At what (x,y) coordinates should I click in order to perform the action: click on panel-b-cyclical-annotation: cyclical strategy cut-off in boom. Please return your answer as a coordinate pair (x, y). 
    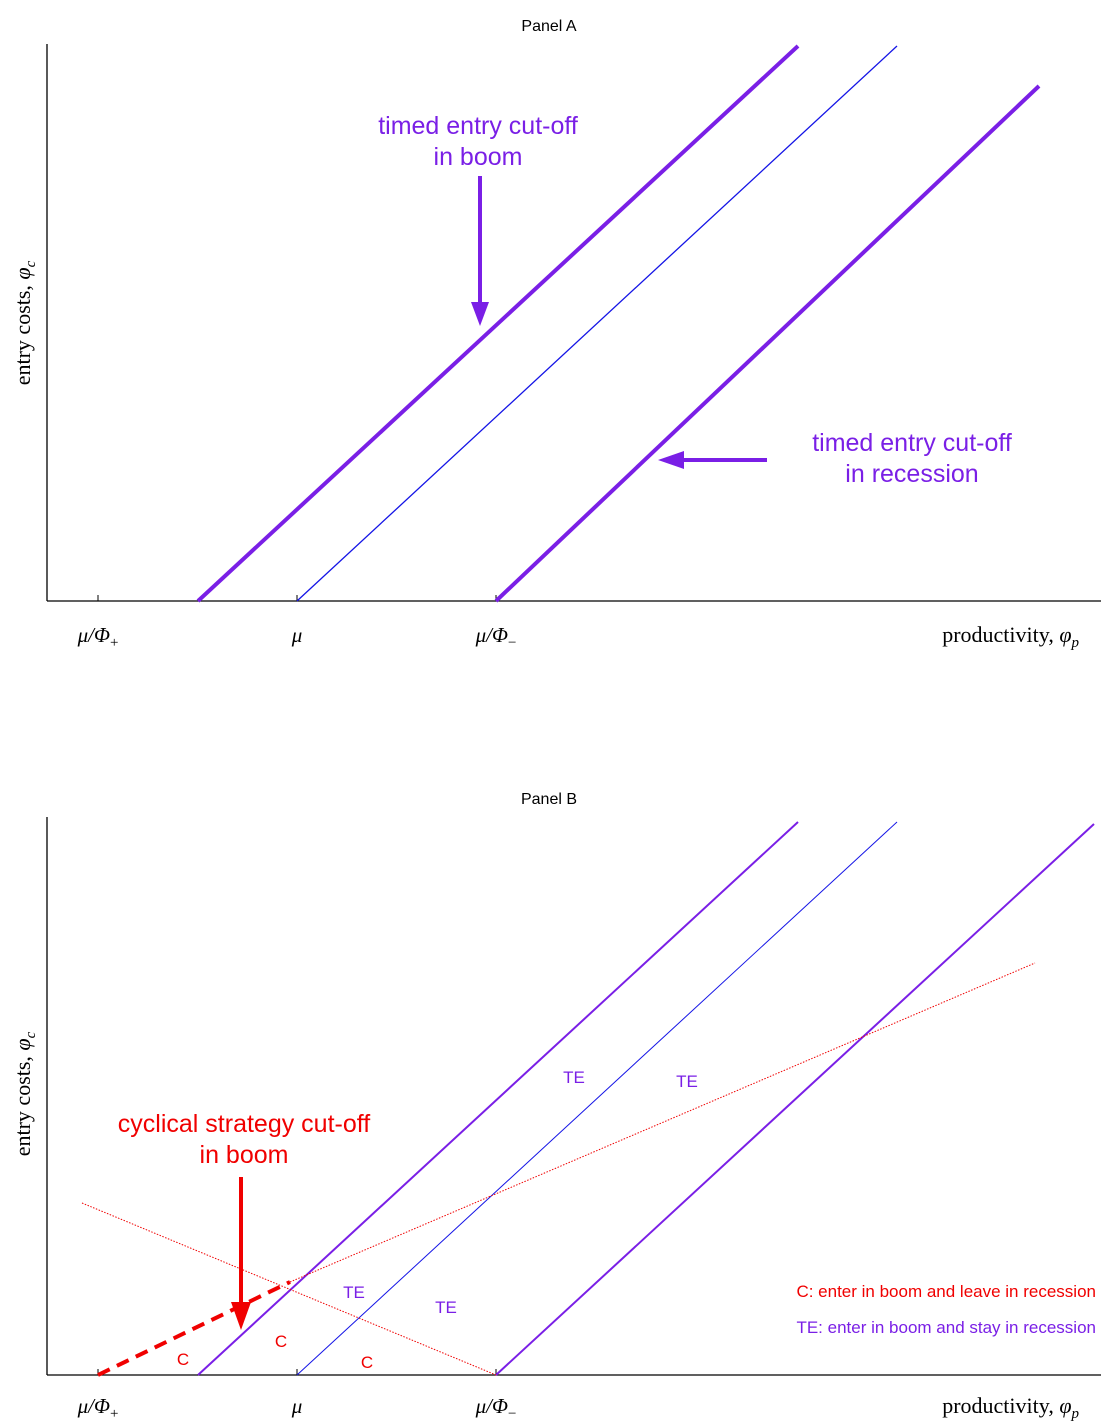
    Looking at the image, I should click on (244, 1139).